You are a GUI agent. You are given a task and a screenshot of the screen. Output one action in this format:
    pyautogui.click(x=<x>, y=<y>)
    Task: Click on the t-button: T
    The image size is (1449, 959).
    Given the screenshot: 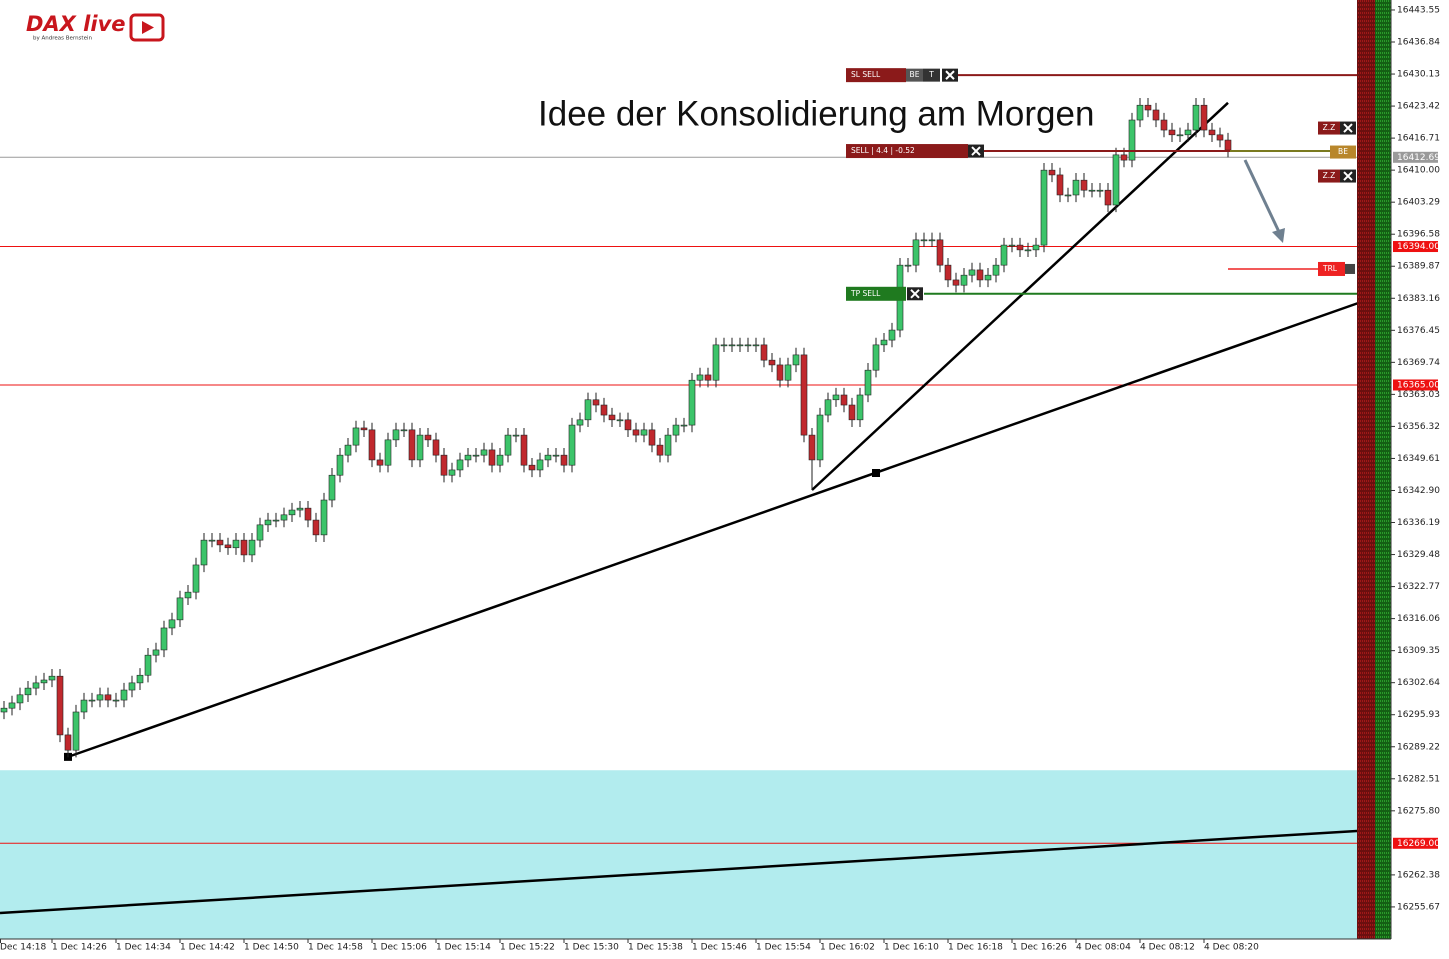 What is the action you would take?
    pyautogui.click(x=931, y=74)
    